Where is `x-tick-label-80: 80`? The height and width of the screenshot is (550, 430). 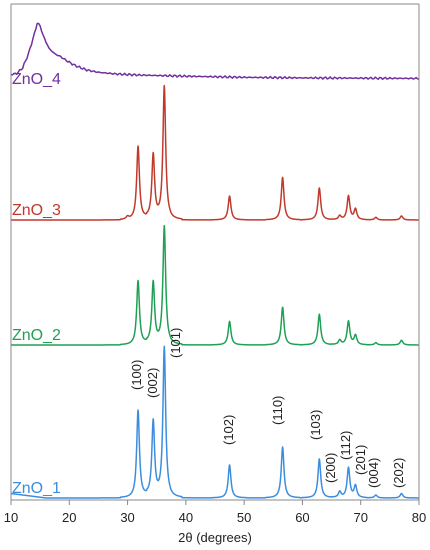
x-tick-label-80: 80 is located at coordinates (419, 517).